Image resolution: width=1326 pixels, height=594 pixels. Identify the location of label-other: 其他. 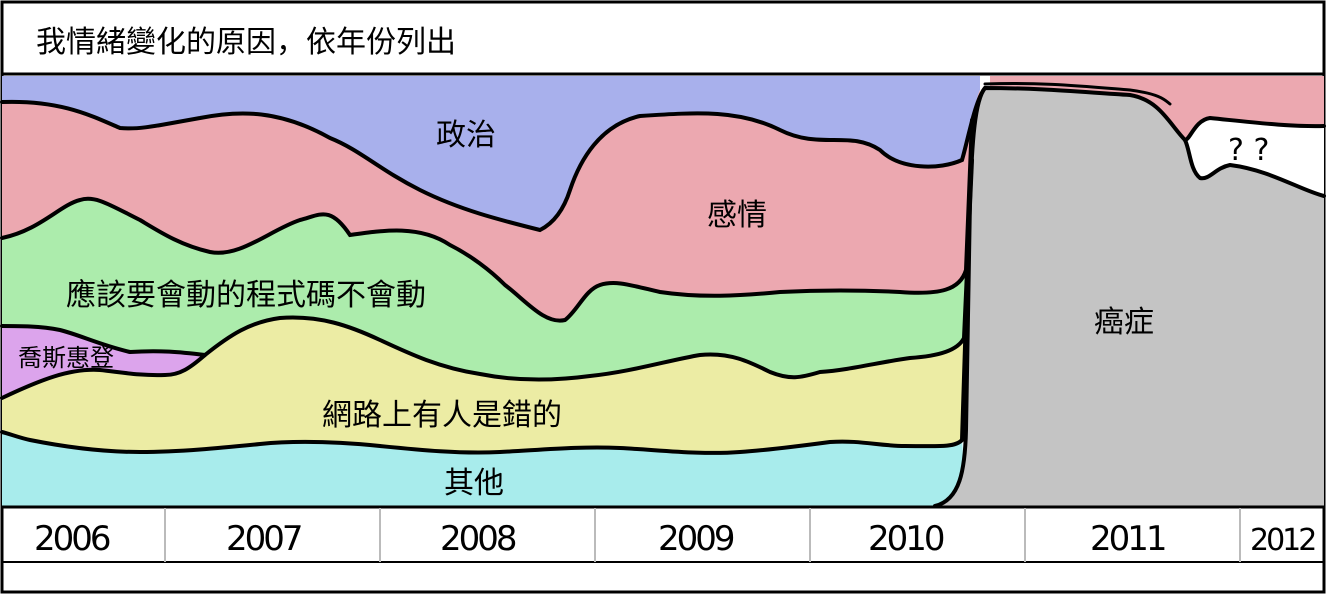
(474, 483).